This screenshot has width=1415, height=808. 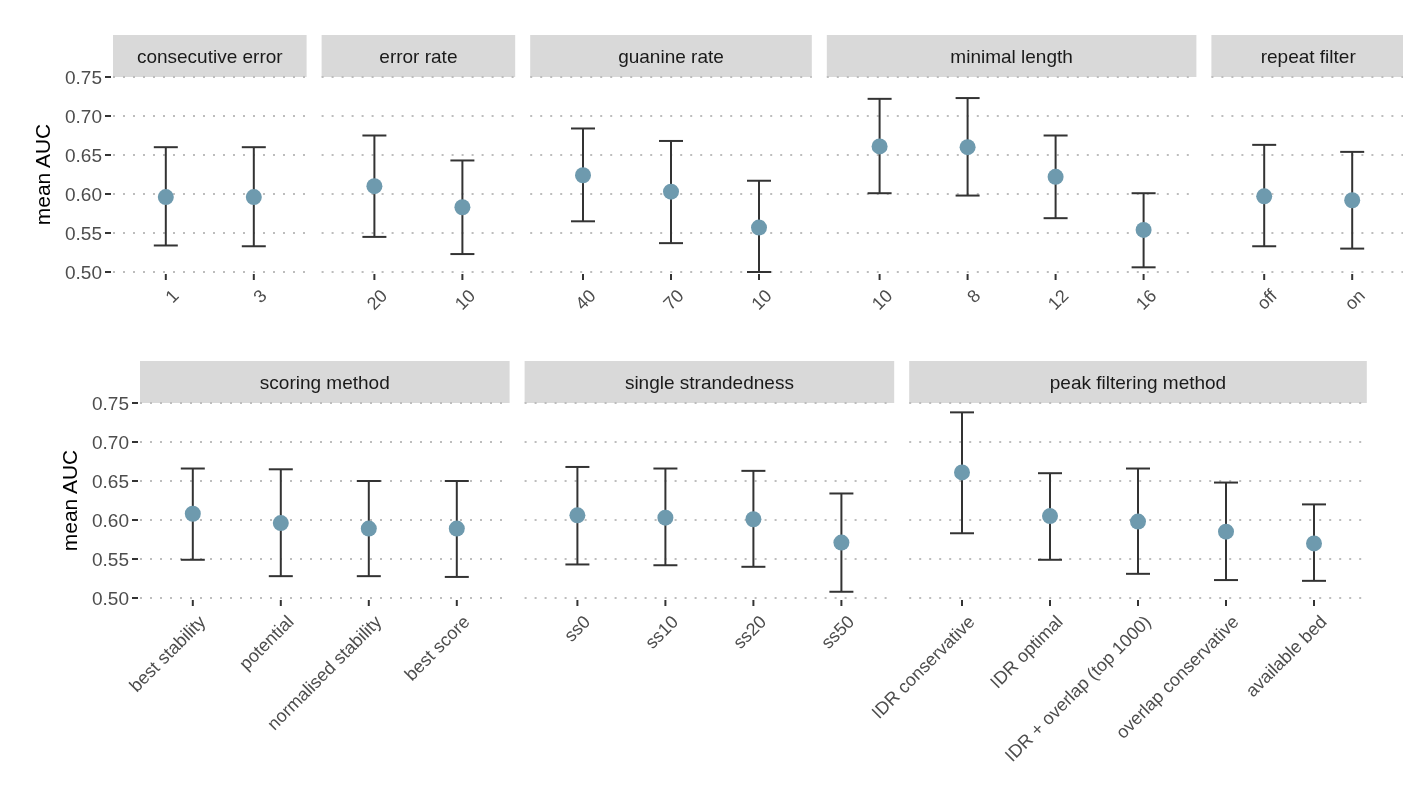 I want to click on chart-title: scoring method, so click(x=324, y=382).